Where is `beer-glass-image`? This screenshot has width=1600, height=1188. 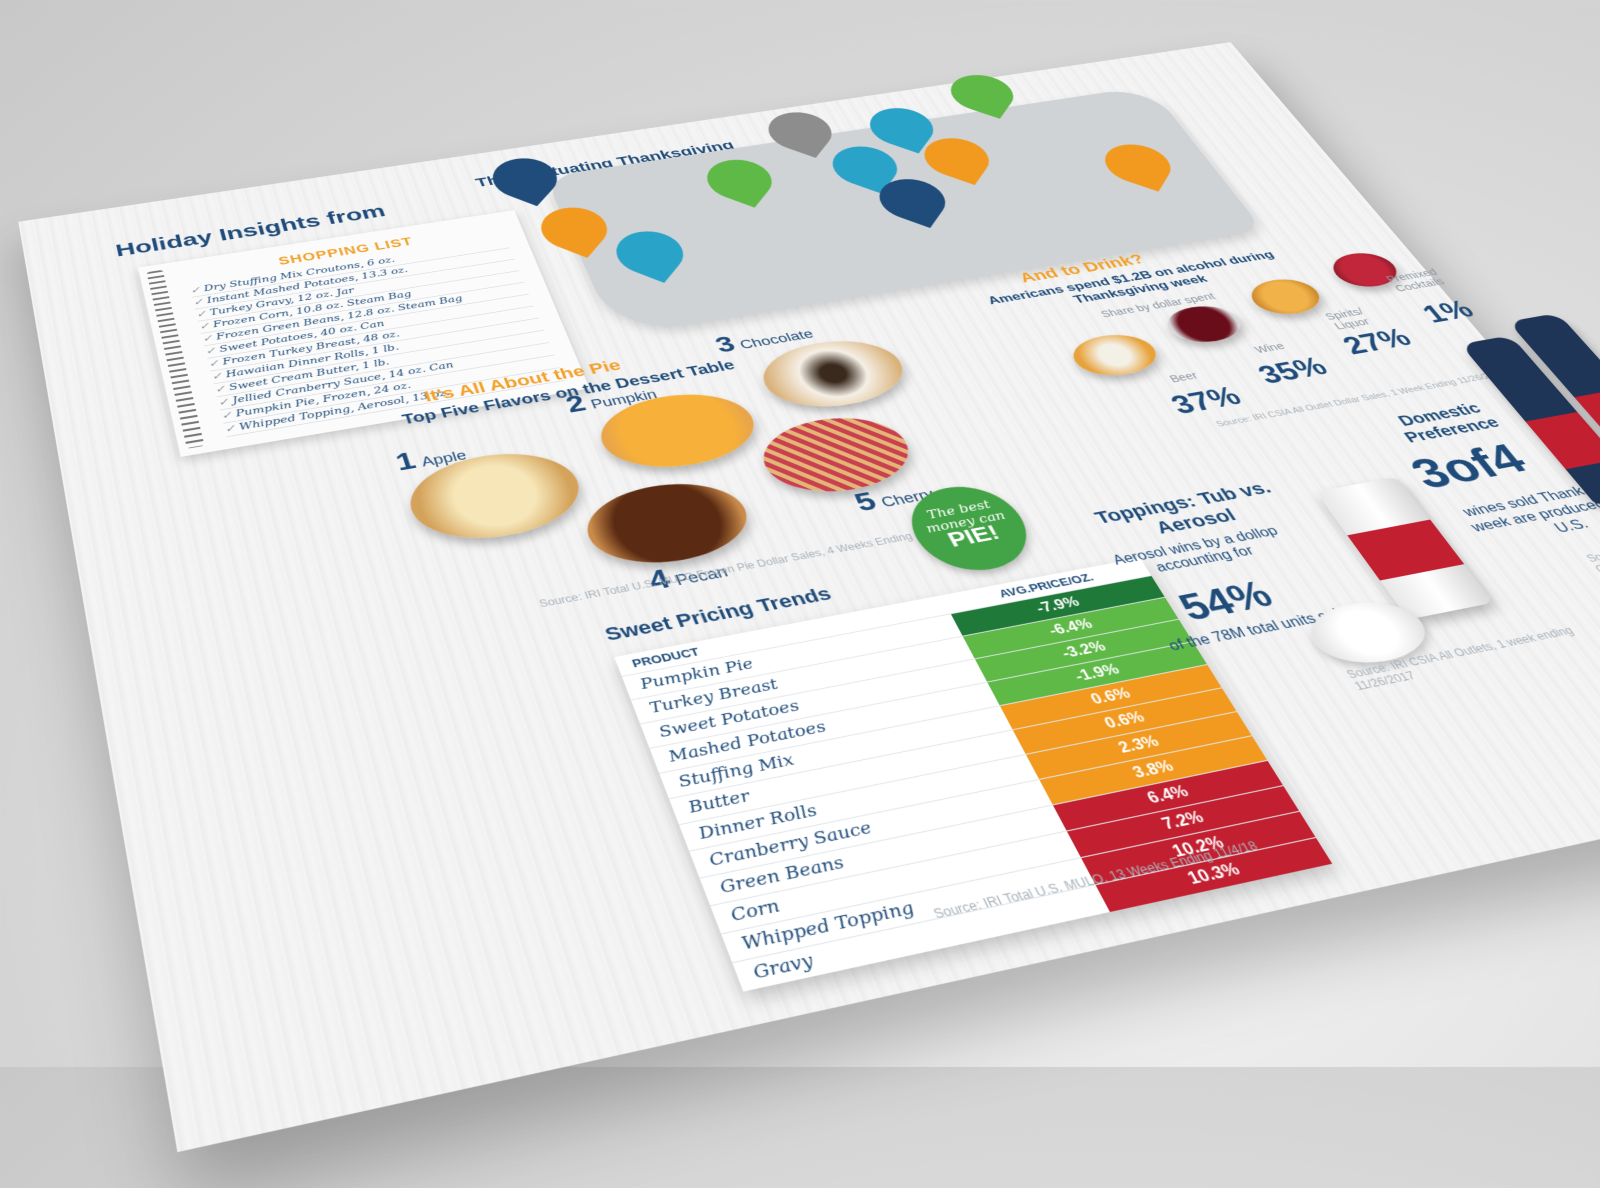
beer-glass-image is located at coordinates (1115, 355).